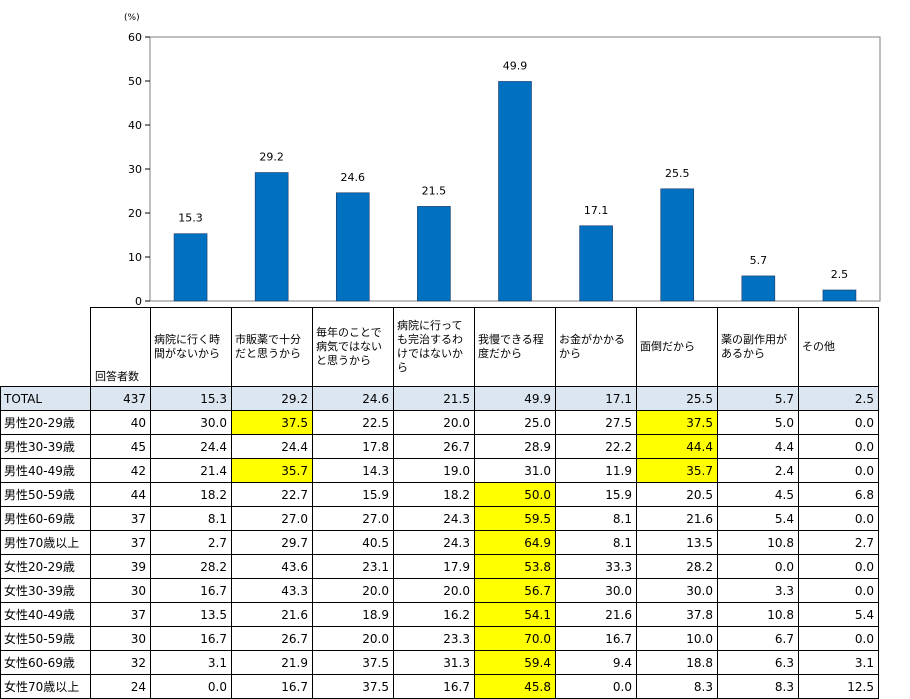 The height and width of the screenshot is (699, 910). Describe the element at coordinates (120, 686) in the screenshot. I see `respondent-count-cell: 24` at that location.